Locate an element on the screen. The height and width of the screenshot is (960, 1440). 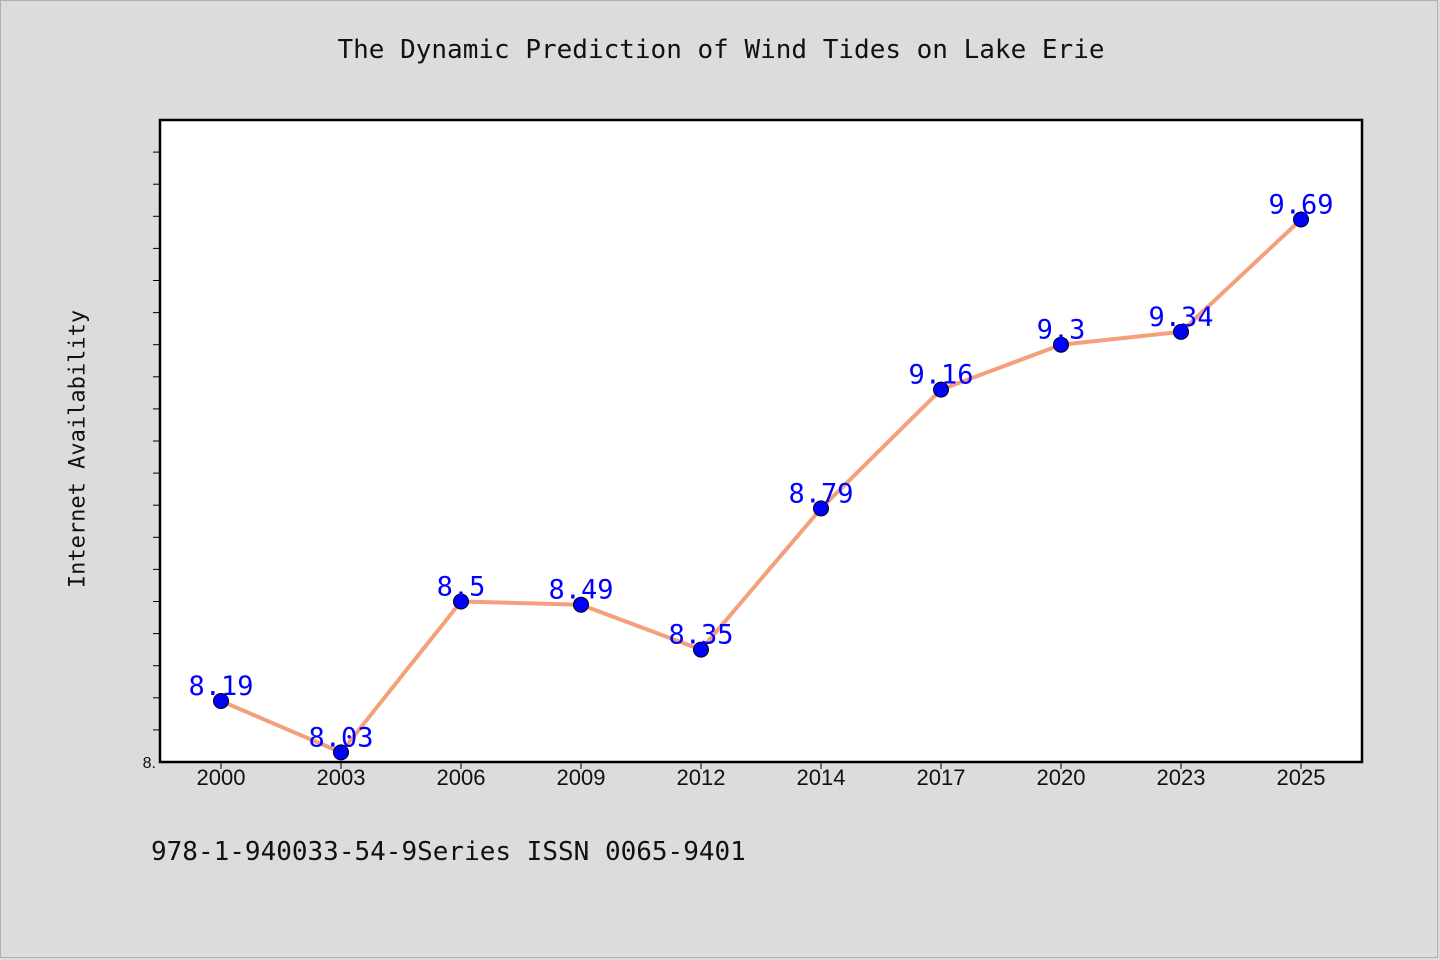
x-tick-label: 2020 is located at coordinates (1061, 777).